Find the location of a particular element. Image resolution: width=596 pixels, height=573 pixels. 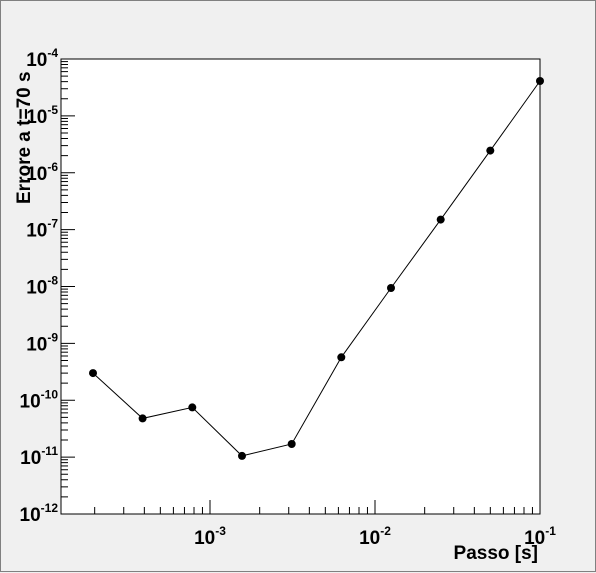

y-tick-label: 10⁻⁹ is located at coordinates (42, 342).